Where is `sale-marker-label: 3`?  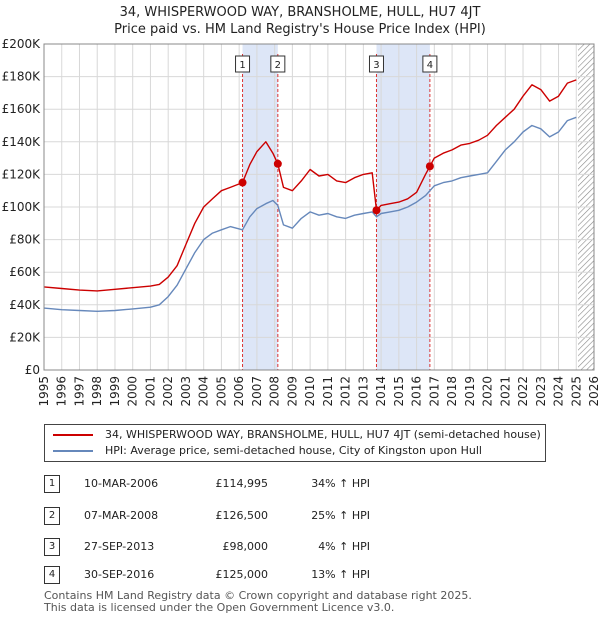 sale-marker-label: 3 is located at coordinates (376, 65).